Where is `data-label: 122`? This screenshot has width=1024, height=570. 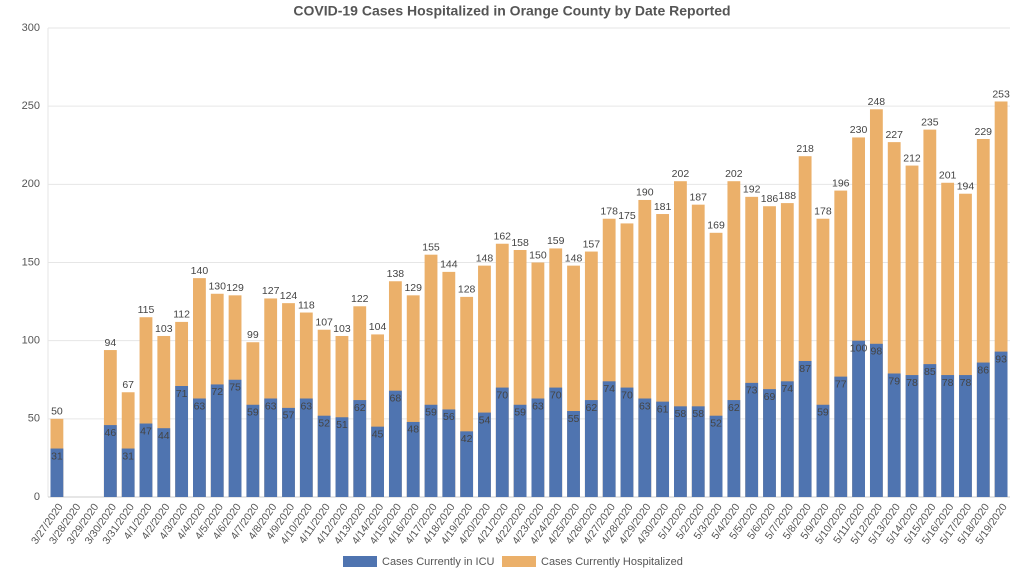
data-label: 122 is located at coordinates (360, 299).